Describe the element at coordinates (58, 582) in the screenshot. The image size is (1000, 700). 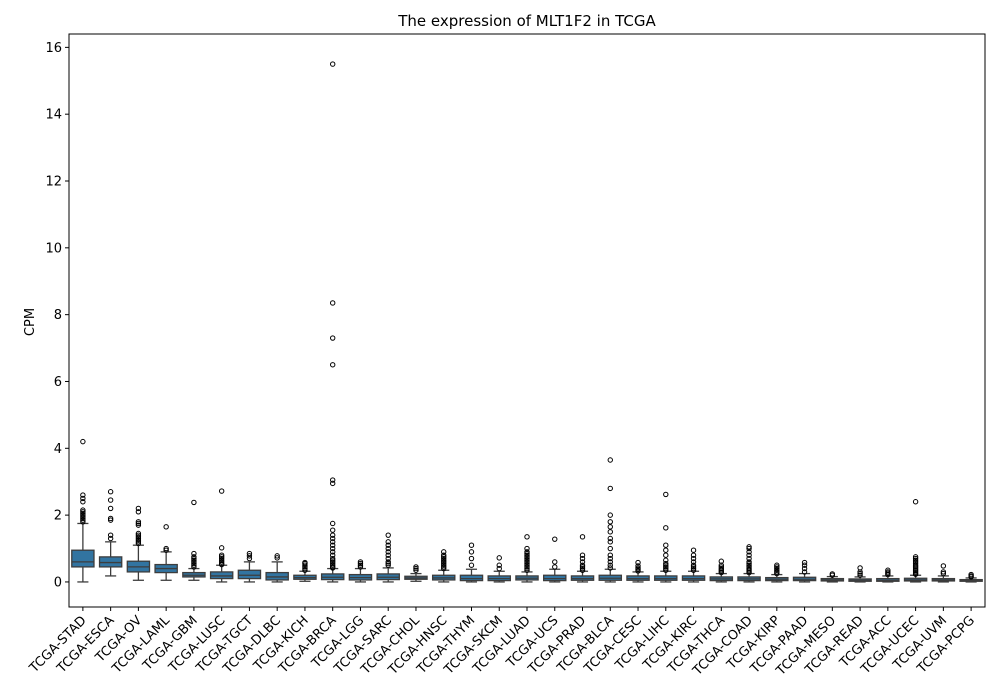
I see `y-tick-label: 0` at that location.